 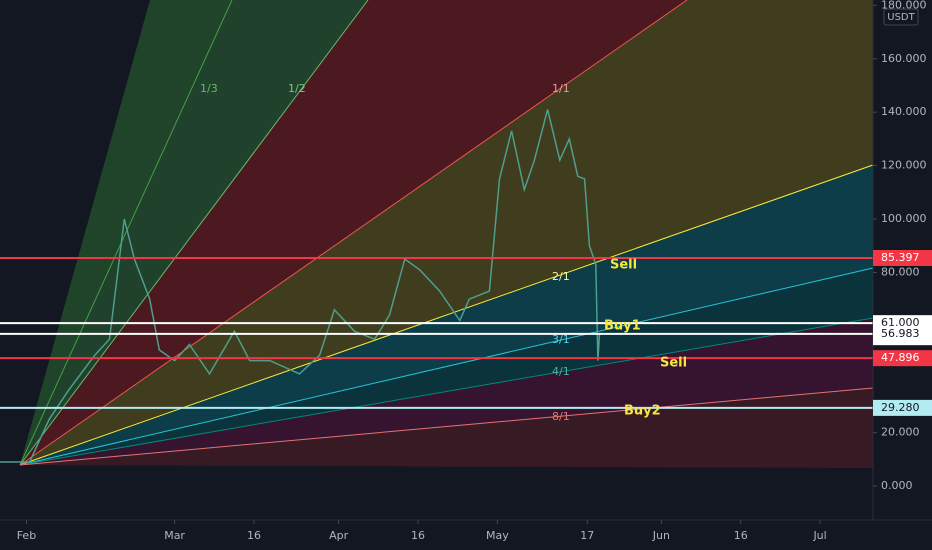 I want to click on y-tick-label: 120.000, so click(x=904, y=165).